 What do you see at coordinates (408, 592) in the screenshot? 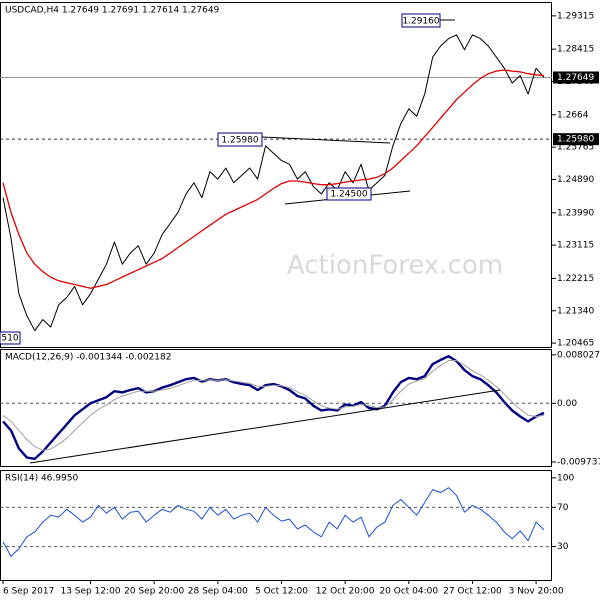
I see `x-tick-label: 20 Oct 04:00` at bounding box center [408, 592].